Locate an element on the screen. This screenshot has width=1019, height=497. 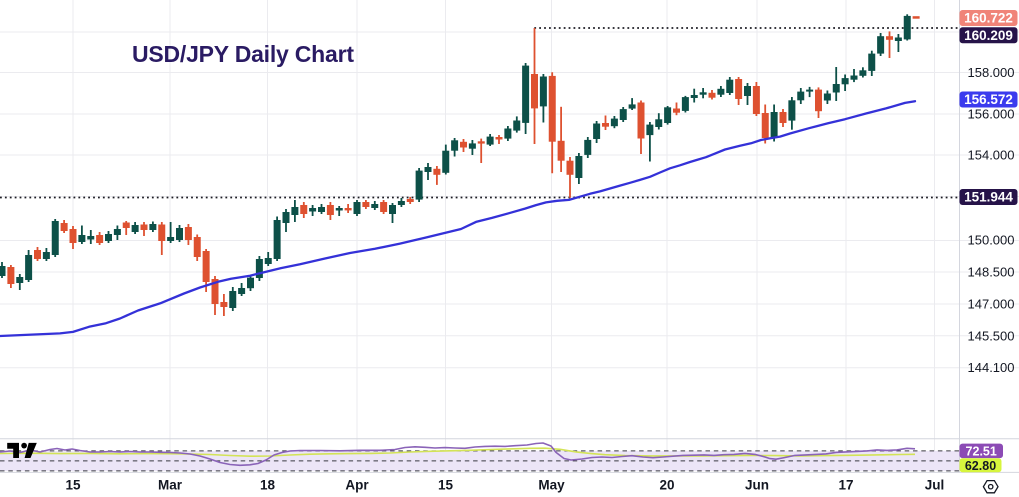
svg-text: 156.572 is located at coordinates (988, 99).